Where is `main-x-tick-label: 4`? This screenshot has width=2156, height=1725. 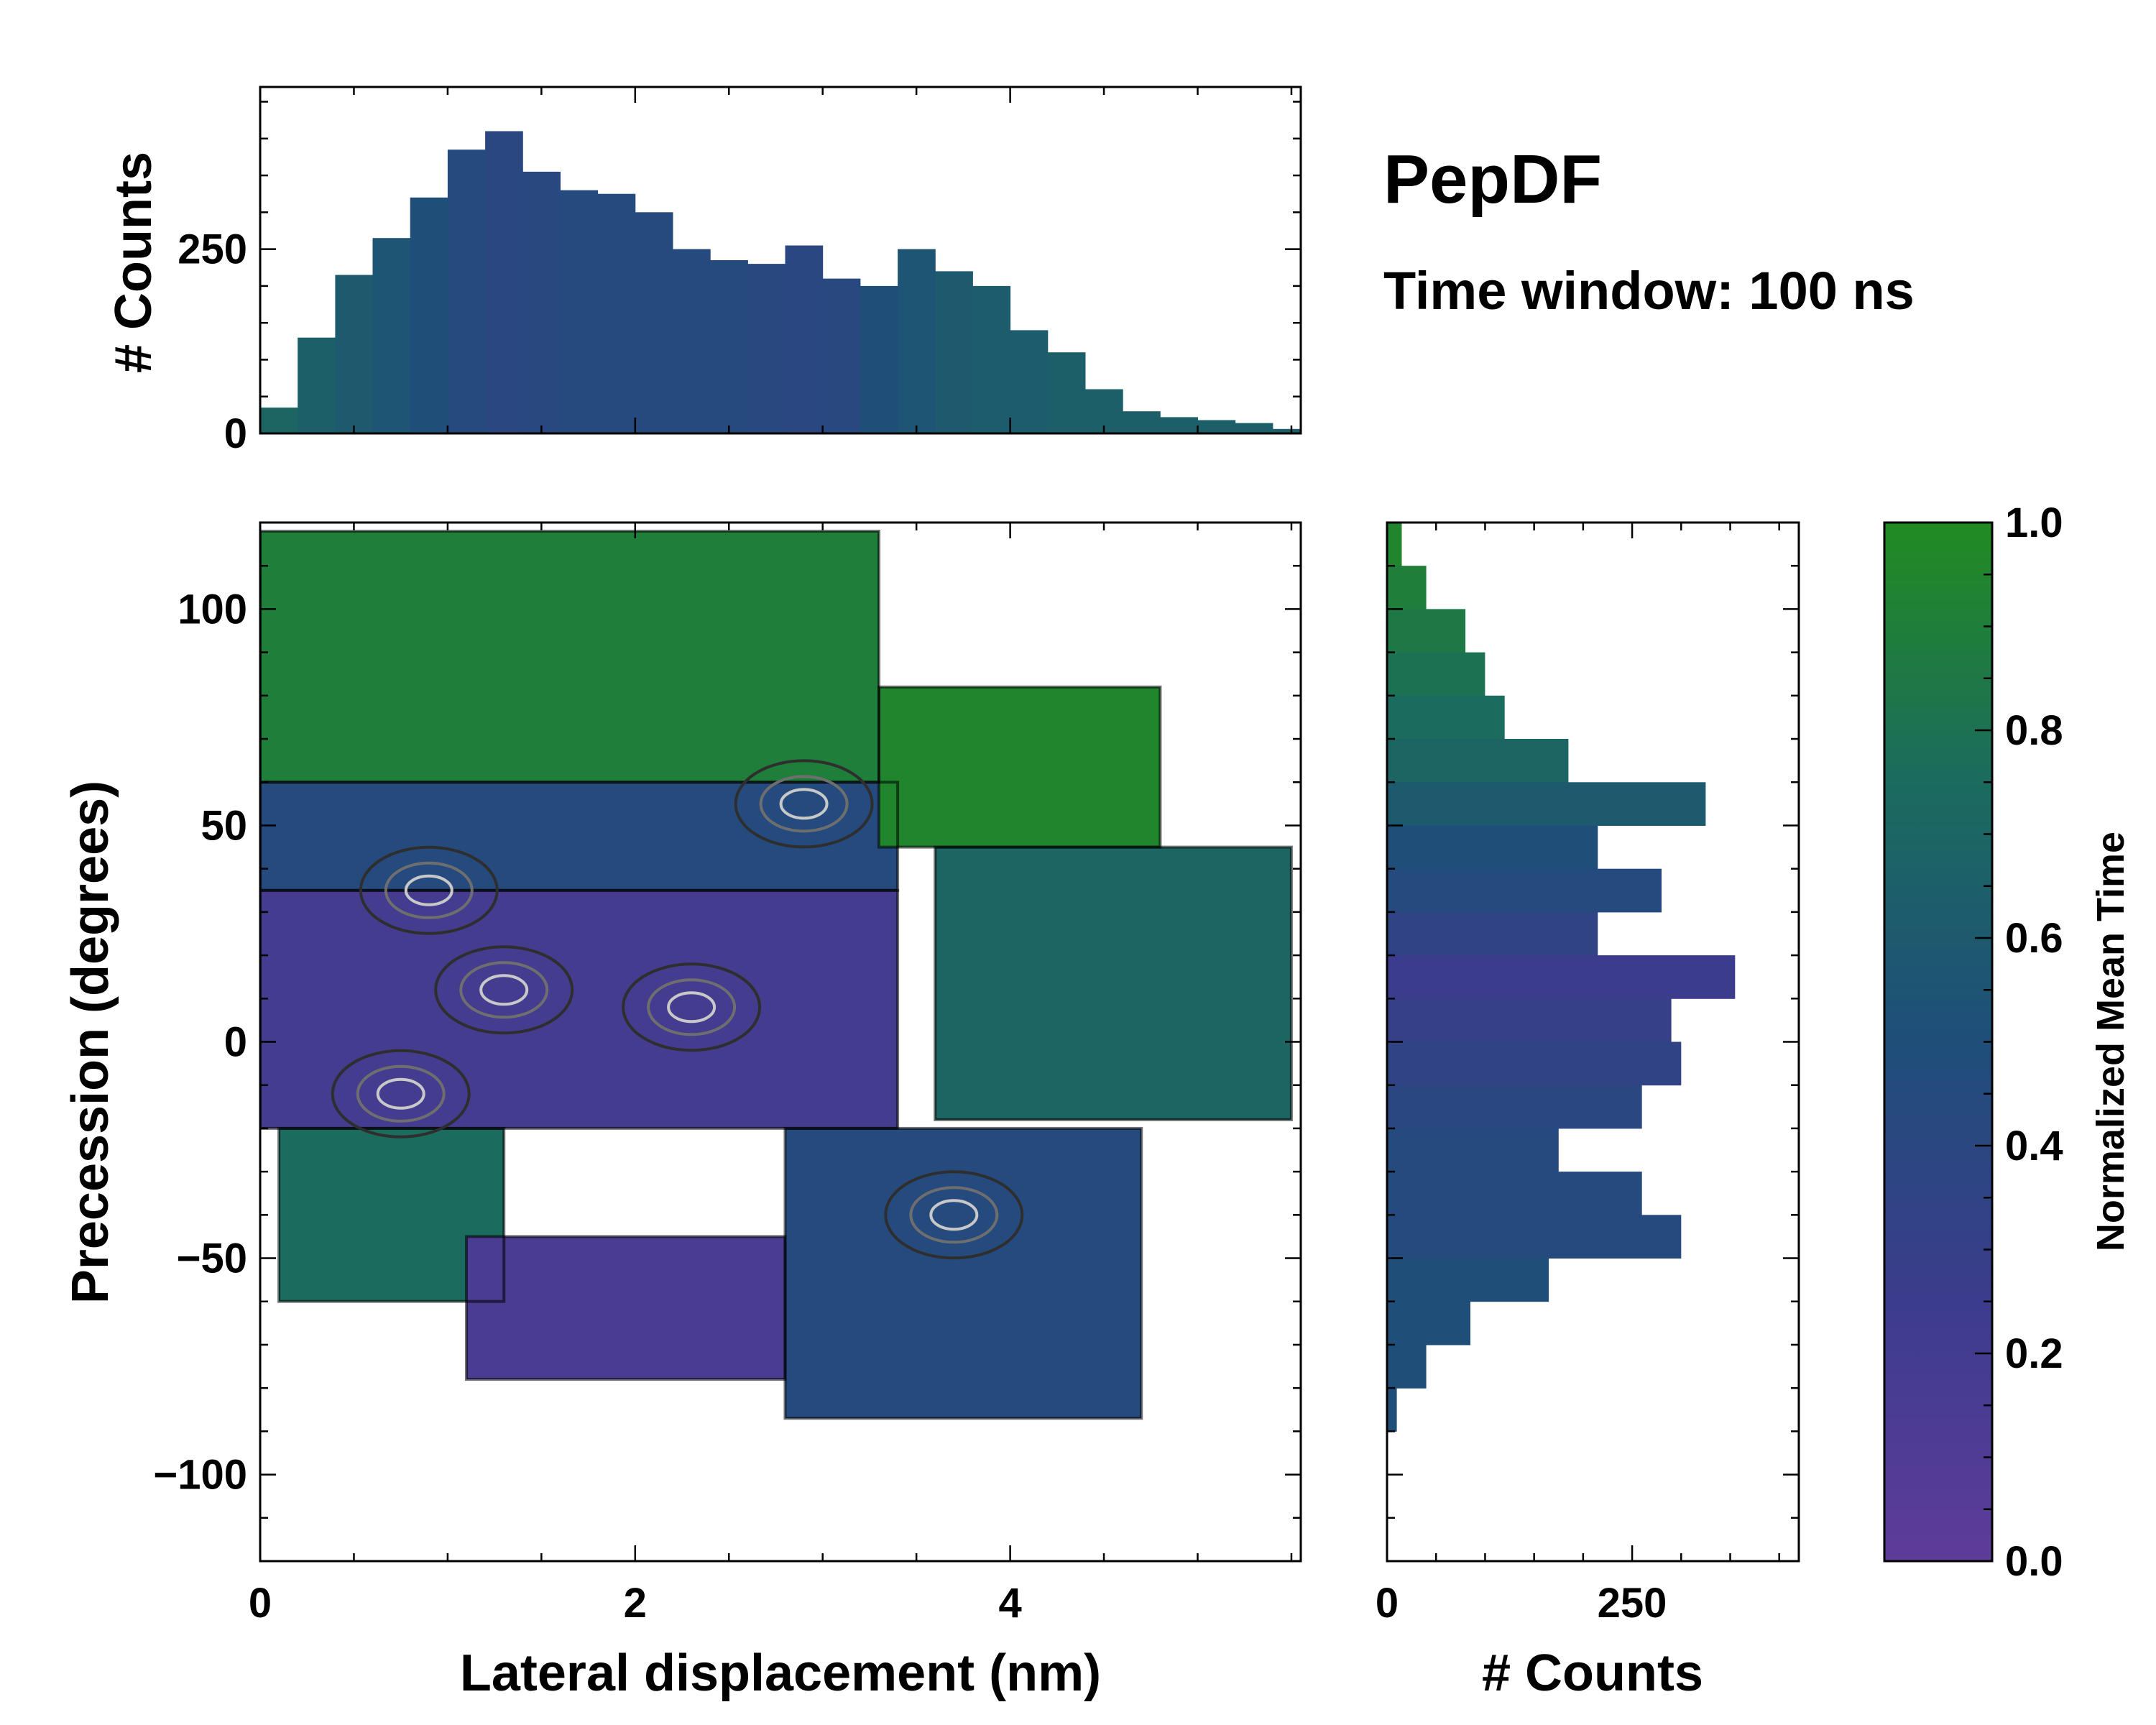 main-x-tick-label: 4 is located at coordinates (1010, 1603).